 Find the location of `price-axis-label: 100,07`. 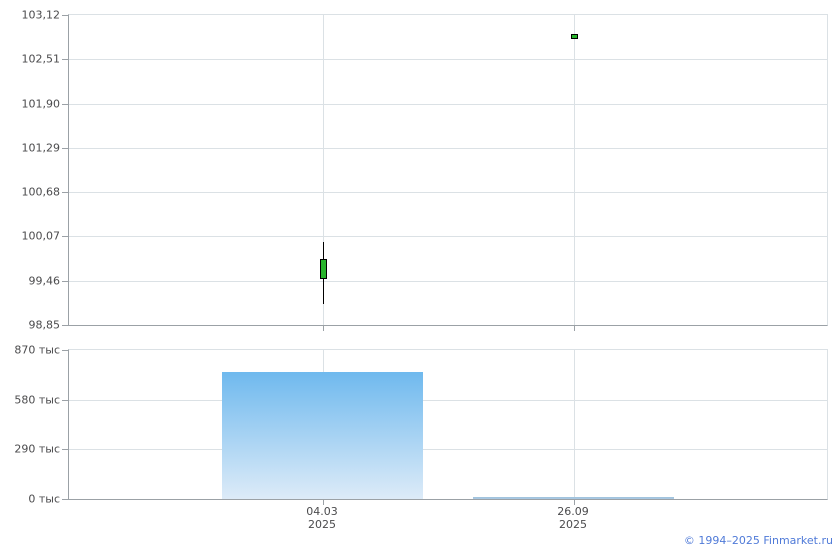

price-axis-label: 100,07 is located at coordinates (41, 236).